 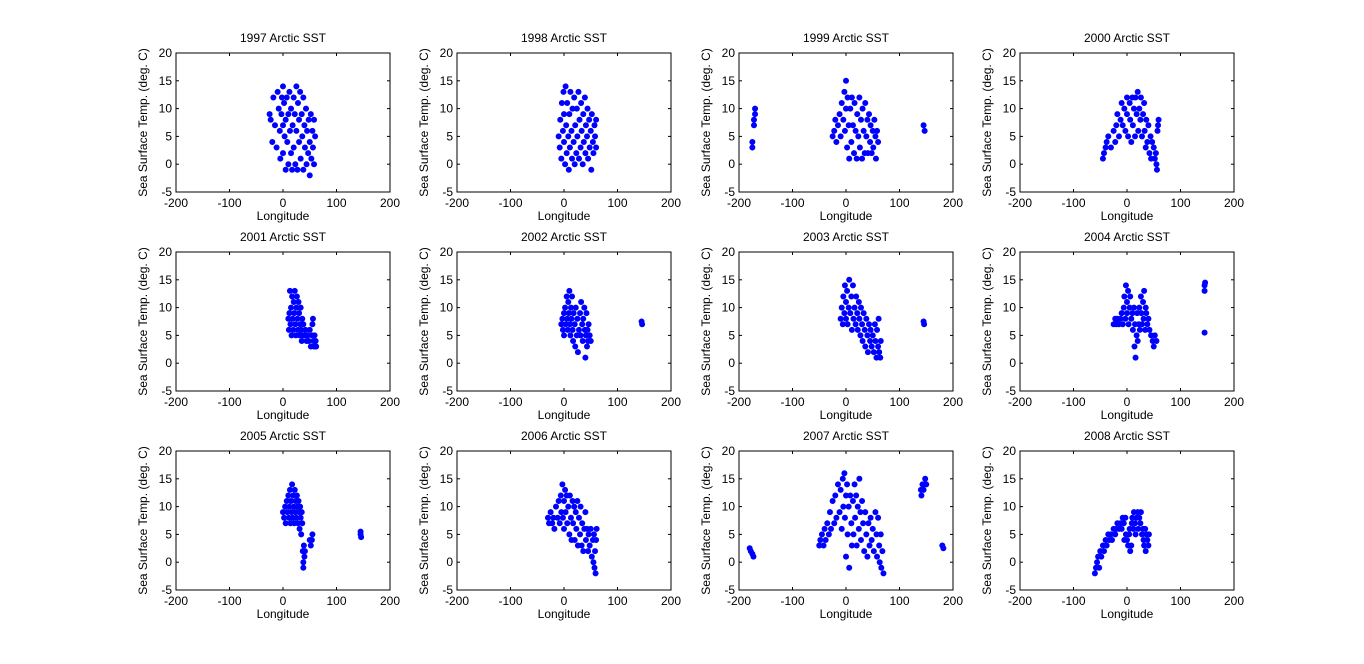 What do you see at coordinates (564, 122) in the screenshot?
I see `axes-box` at bounding box center [564, 122].